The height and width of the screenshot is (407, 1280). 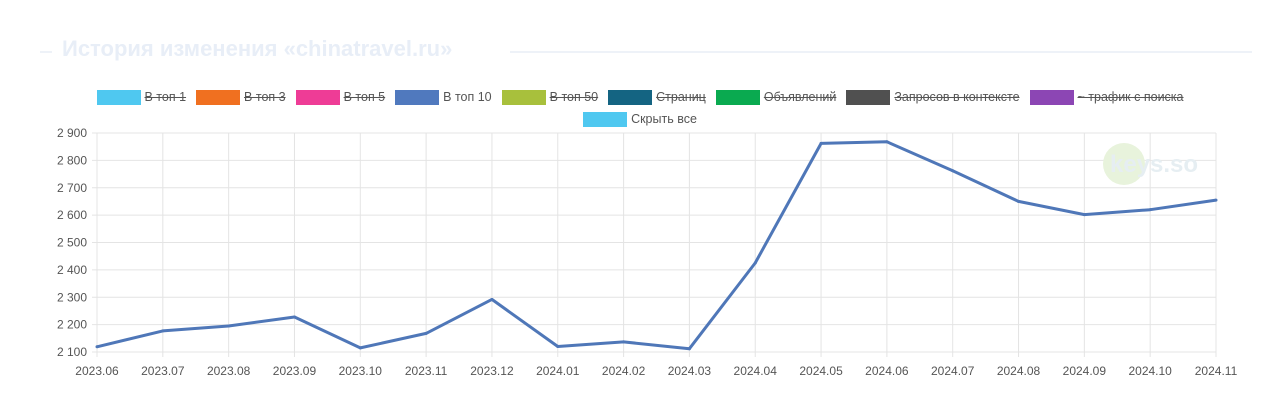 I want to click on y-tick-label: 2 100, so click(x=72, y=352).